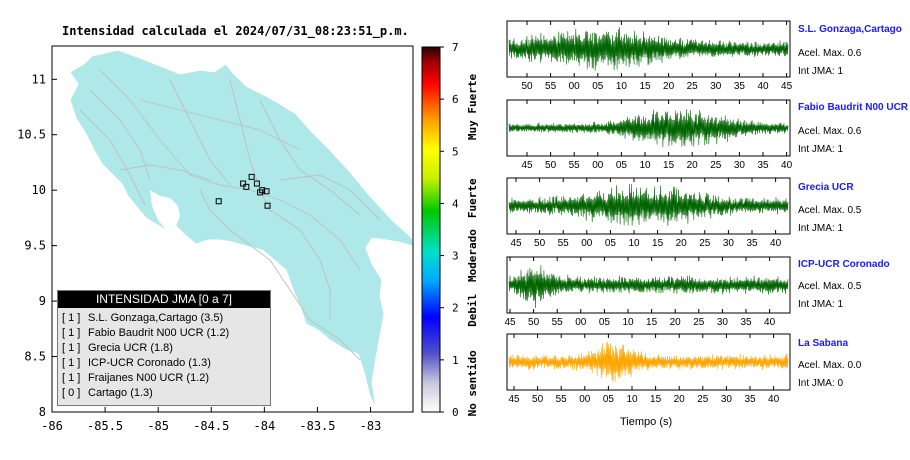 The image size is (910, 460). Describe the element at coordinates (265, 426) in the screenshot. I see `x-tick-label: -84` at that location.